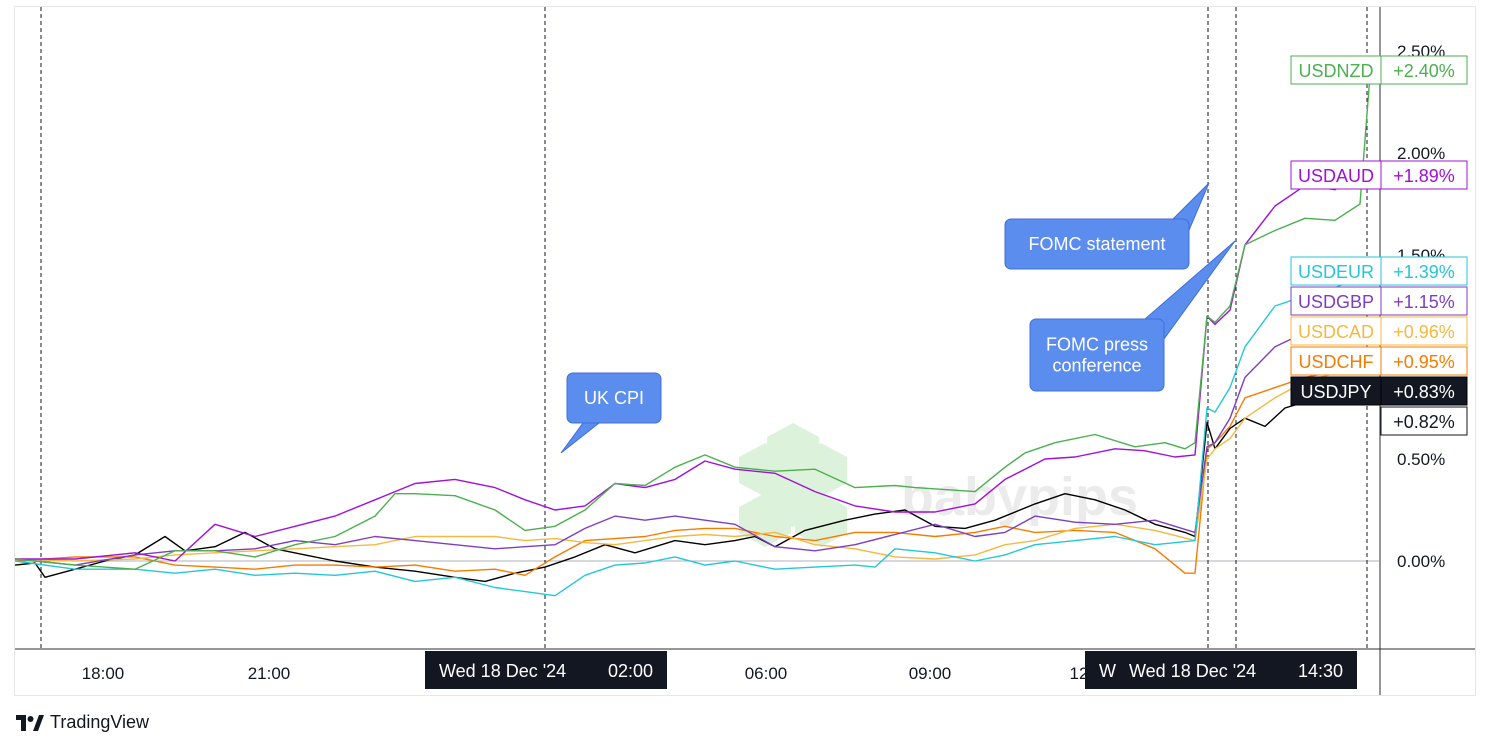  What do you see at coordinates (1320, 671) in the screenshot?
I see `time-label-time: 14:30` at bounding box center [1320, 671].